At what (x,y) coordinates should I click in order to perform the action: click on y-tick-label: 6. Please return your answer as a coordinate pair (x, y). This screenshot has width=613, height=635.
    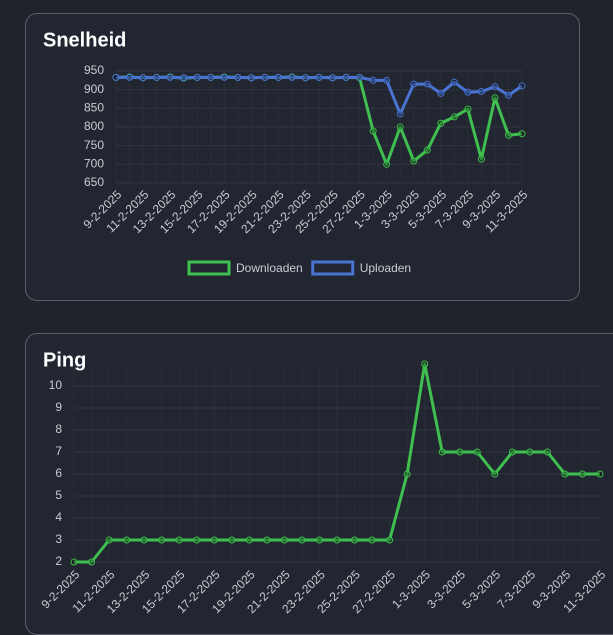
    Looking at the image, I should click on (58, 473).